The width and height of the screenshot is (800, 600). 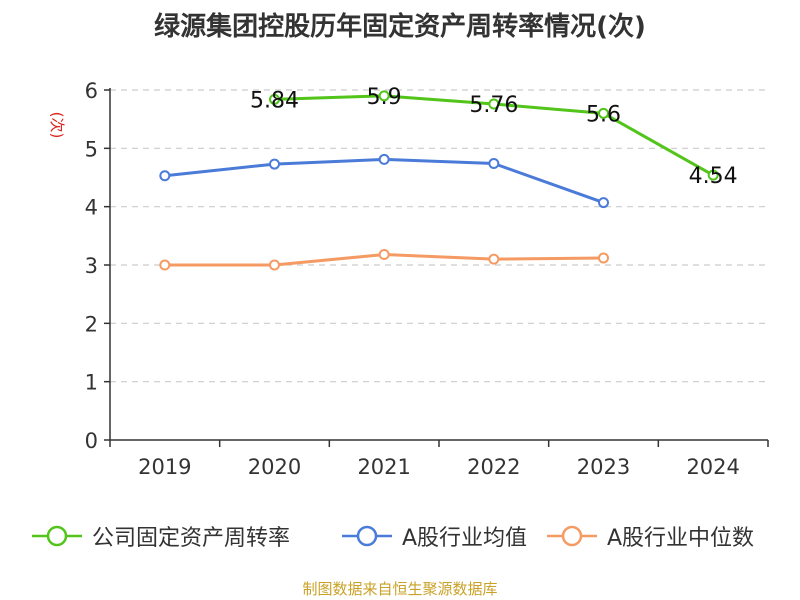 What do you see at coordinates (383, 467) in the screenshot?
I see `x-tick-label-2021: 2021` at bounding box center [383, 467].